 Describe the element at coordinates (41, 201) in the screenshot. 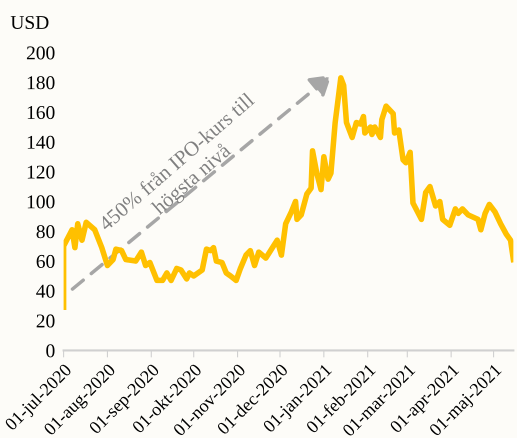

I see `y-tick-label: 100` at that location.